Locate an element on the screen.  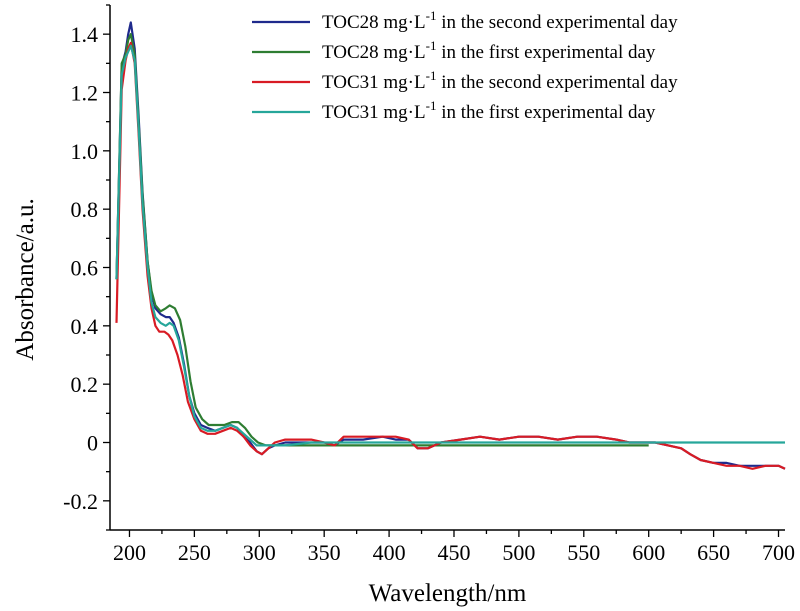
y-tick-label: 1.4 is located at coordinates (85, 34).